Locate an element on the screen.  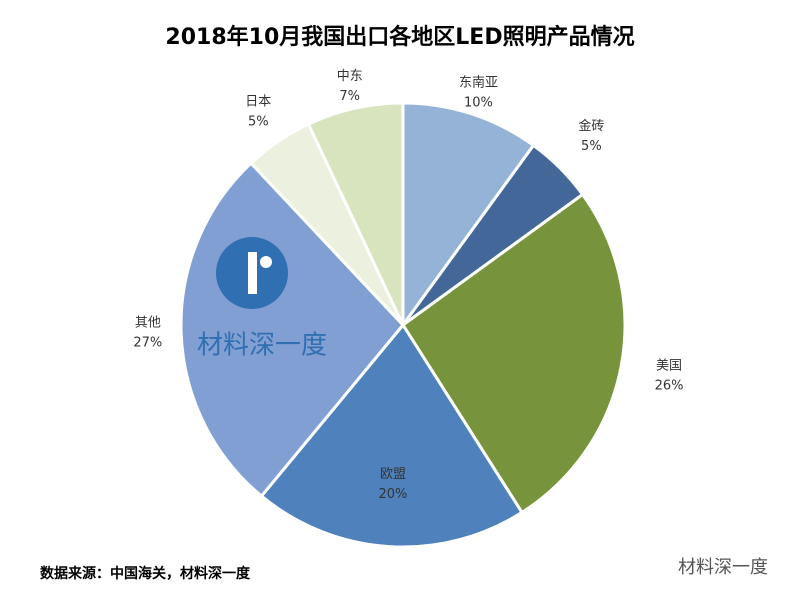
value-label: 27% is located at coordinates (147, 343).